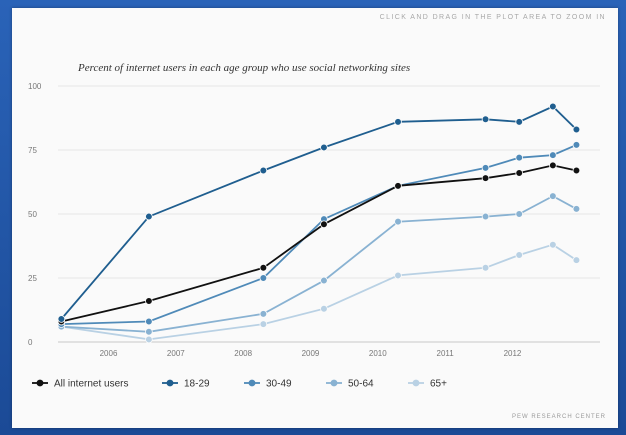 This screenshot has height=435, width=626. Describe the element at coordinates (558, 417) in the screenshot. I see `source-credit: PEW RESEARCH CENTER` at that location.